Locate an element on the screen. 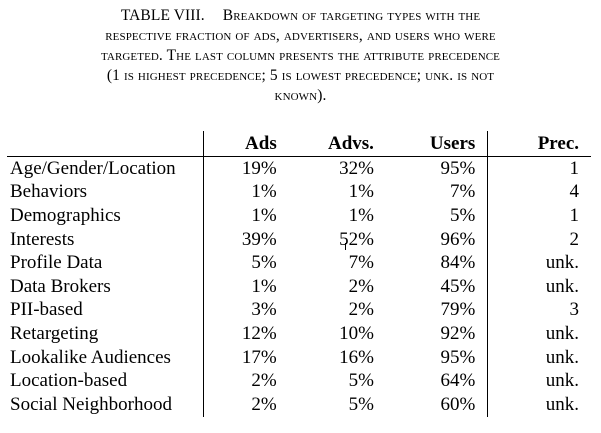 Image resolution: width=601 pixels, height=433 pixels. row-type-cell: Interests is located at coordinates (42, 239).